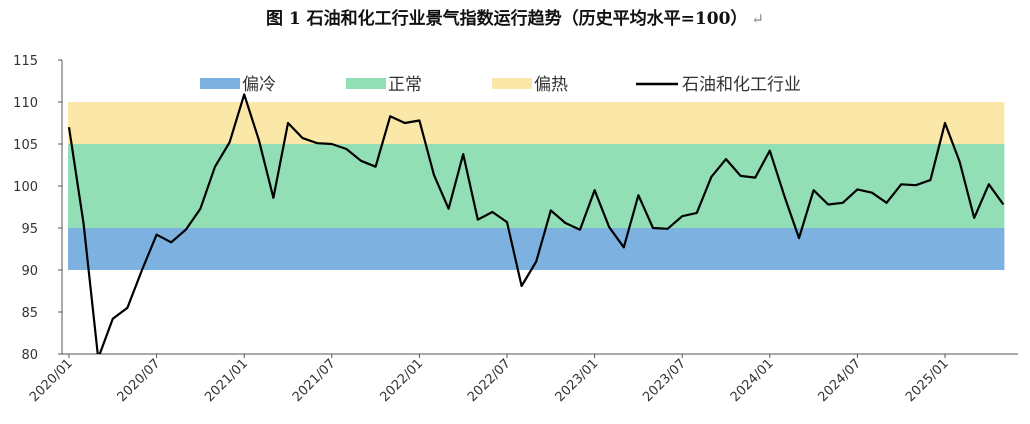 The image size is (1030, 424). Describe the element at coordinates (536, 123) in the screenshot. I see `band-hot` at that location.